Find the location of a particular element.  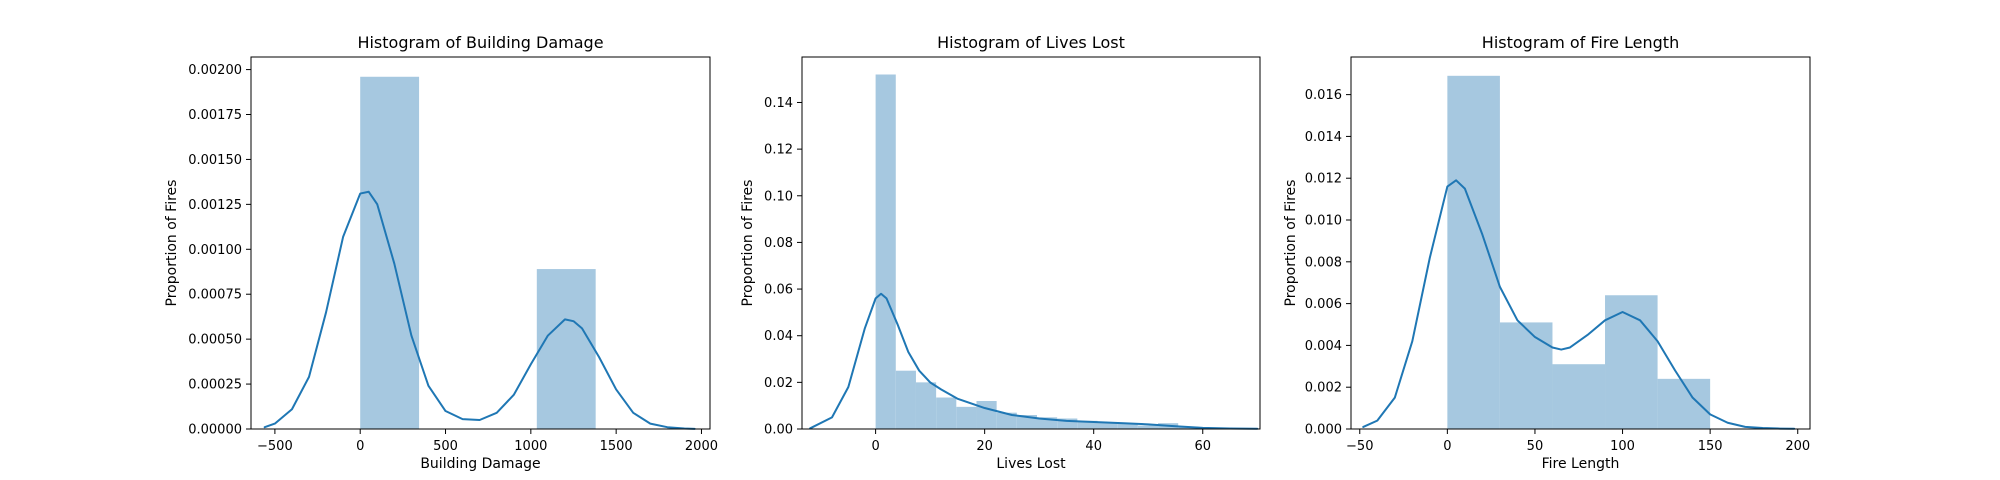

x-tick-label: 200 is located at coordinates (1797, 446).